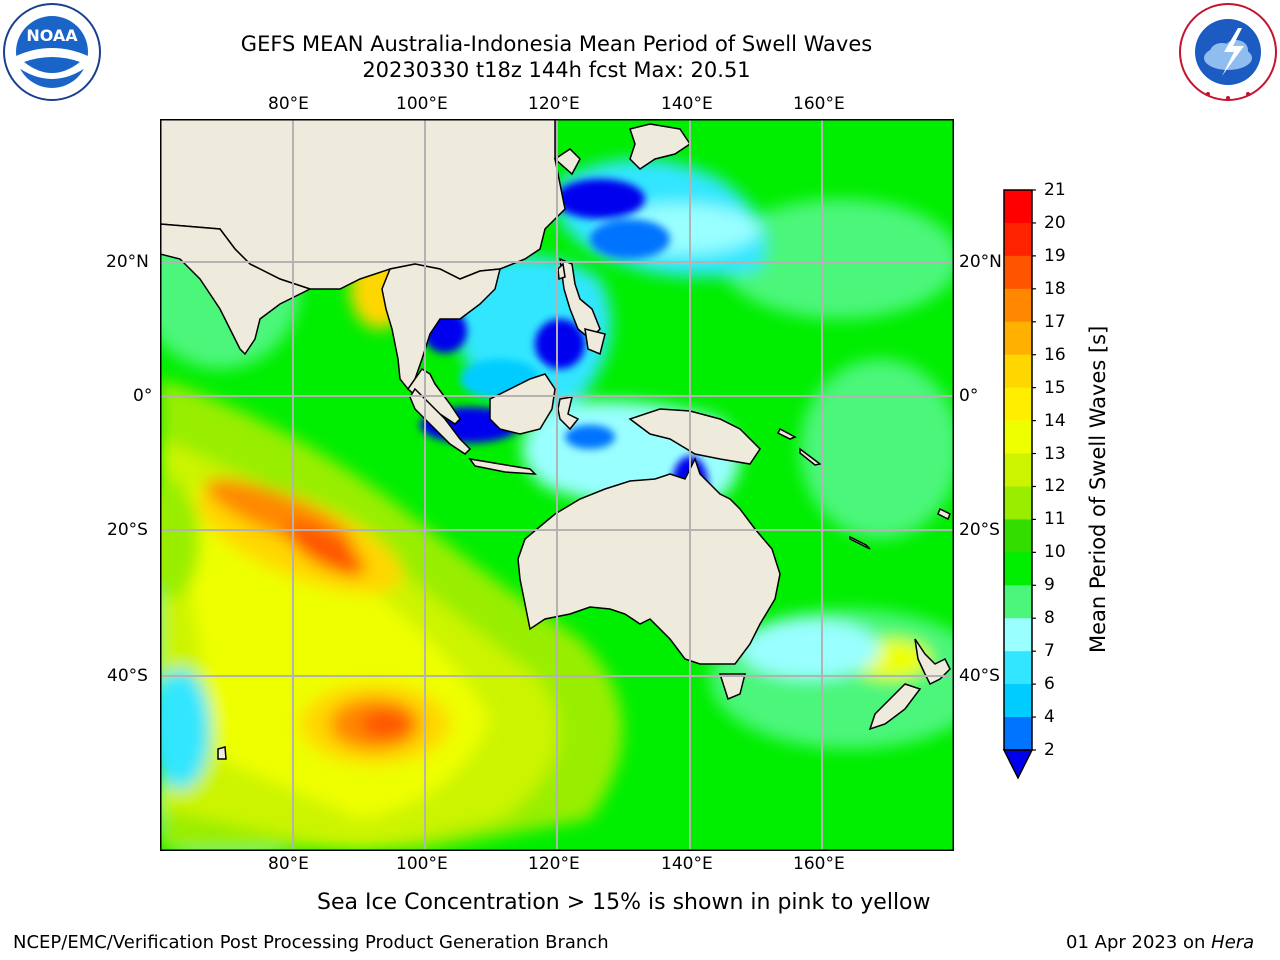 Image resolution: width=1280 pixels, height=960 pixels. Describe the element at coordinates (1049, 684) in the screenshot. I see `colorbar-label: 6` at that location.